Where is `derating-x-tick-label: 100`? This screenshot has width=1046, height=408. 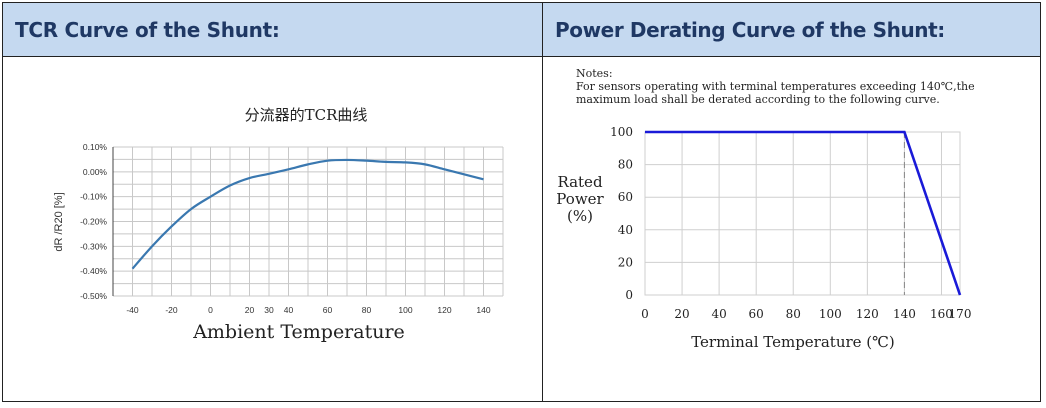 derating-x-tick-label: 100 is located at coordinates (830, 314).